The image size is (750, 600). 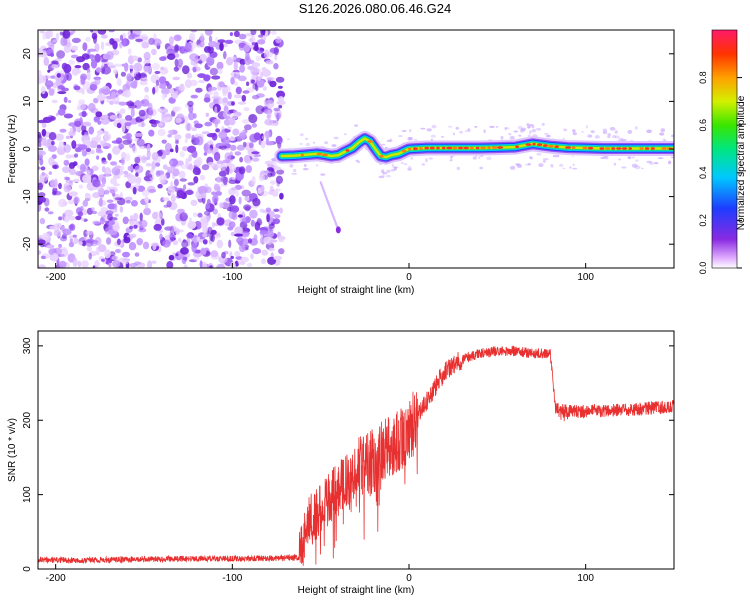 I want to click on colorbar-tick-label: 0.0, so click(x=703, y=268).